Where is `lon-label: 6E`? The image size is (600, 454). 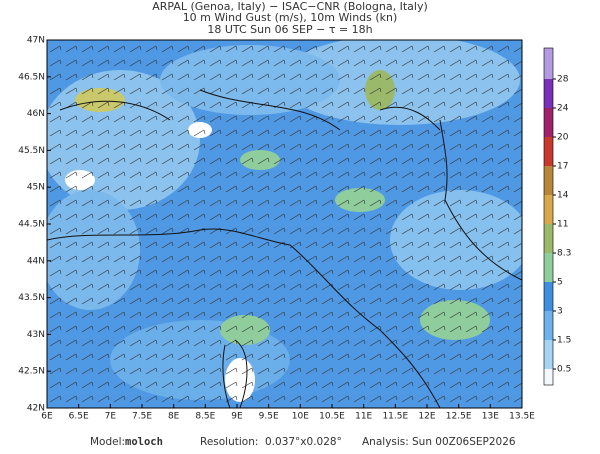
lon-label: 6E is located at coordinates (47, 417).